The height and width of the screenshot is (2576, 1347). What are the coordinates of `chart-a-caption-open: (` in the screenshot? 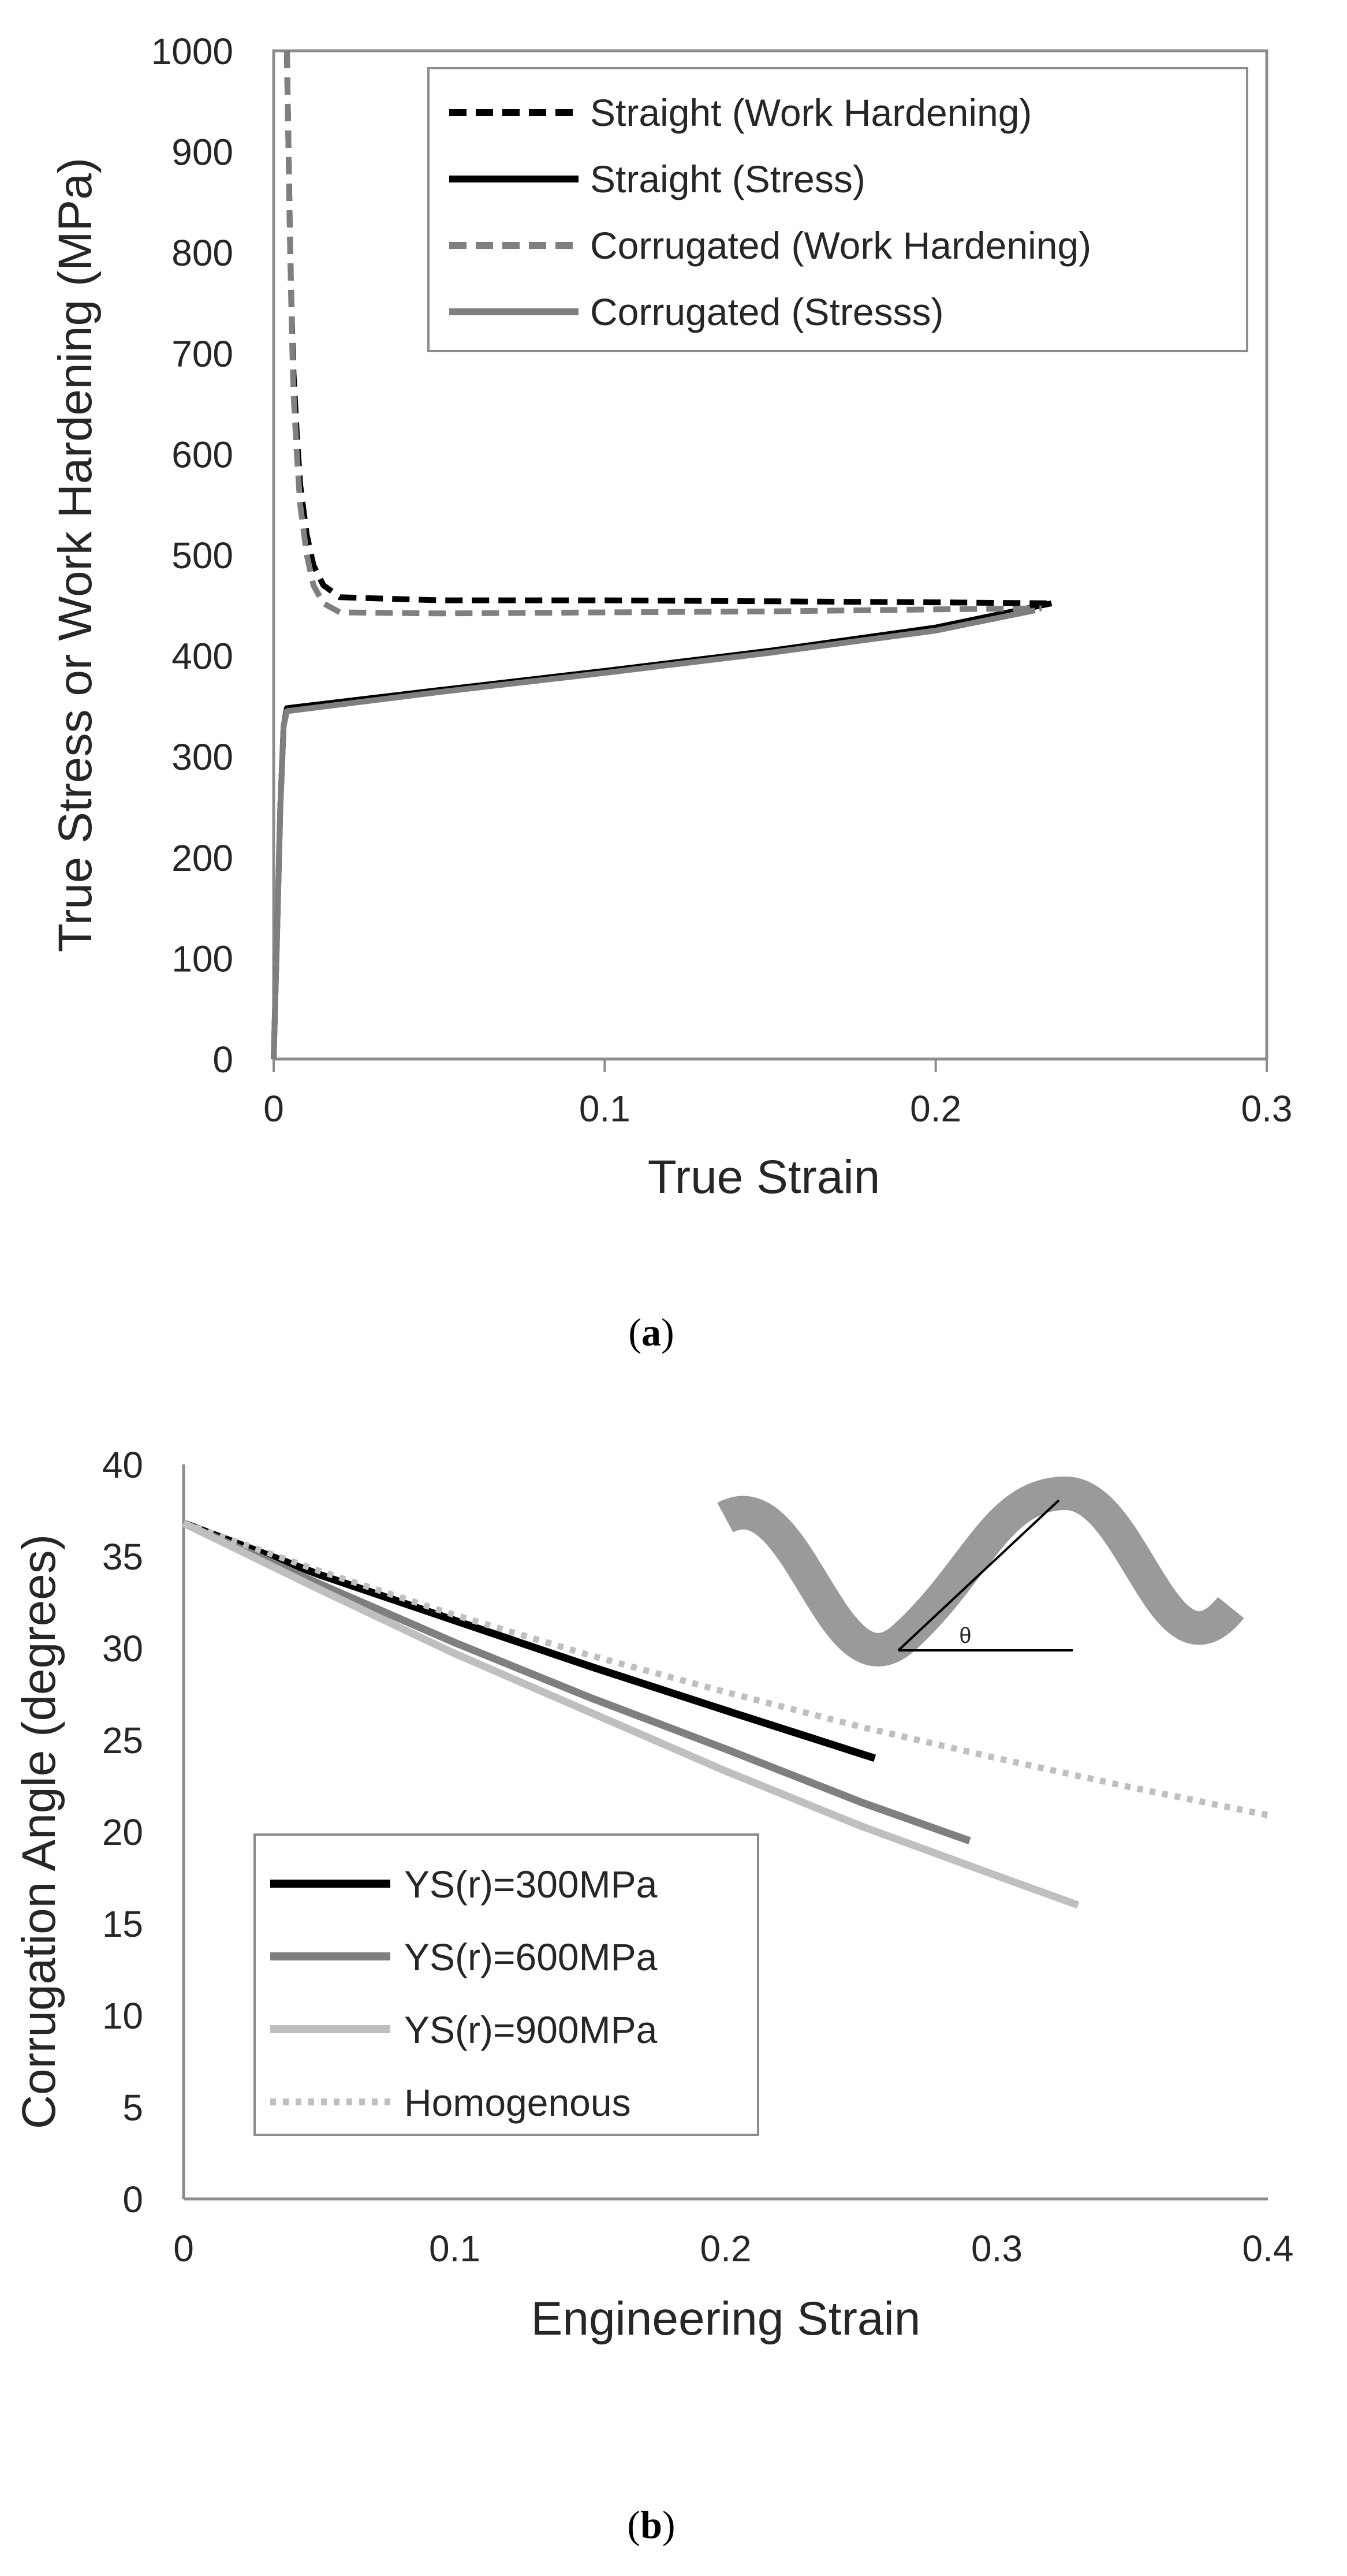 It's located at (634, 1332).